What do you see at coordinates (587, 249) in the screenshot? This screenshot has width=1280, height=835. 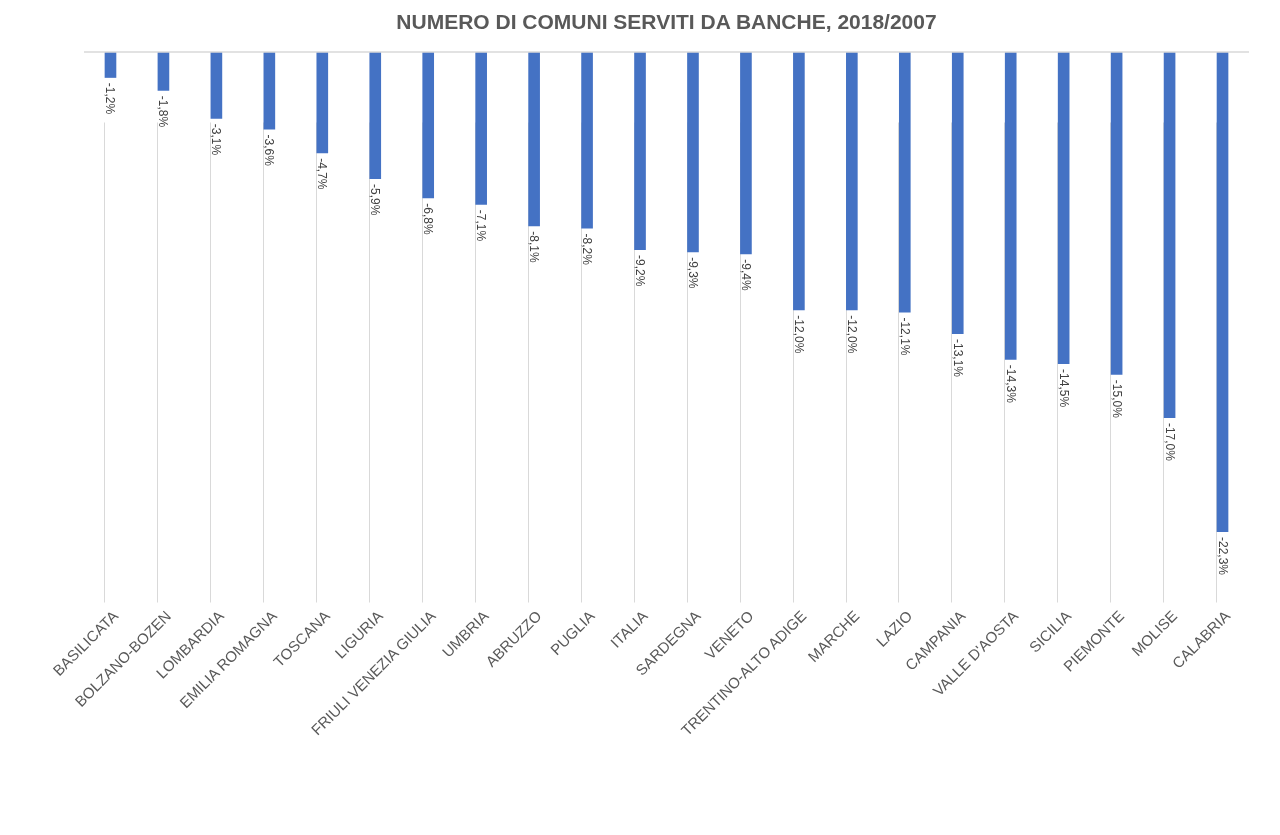 I see `data-label: -8,2%` at bounding box center [587, 249].